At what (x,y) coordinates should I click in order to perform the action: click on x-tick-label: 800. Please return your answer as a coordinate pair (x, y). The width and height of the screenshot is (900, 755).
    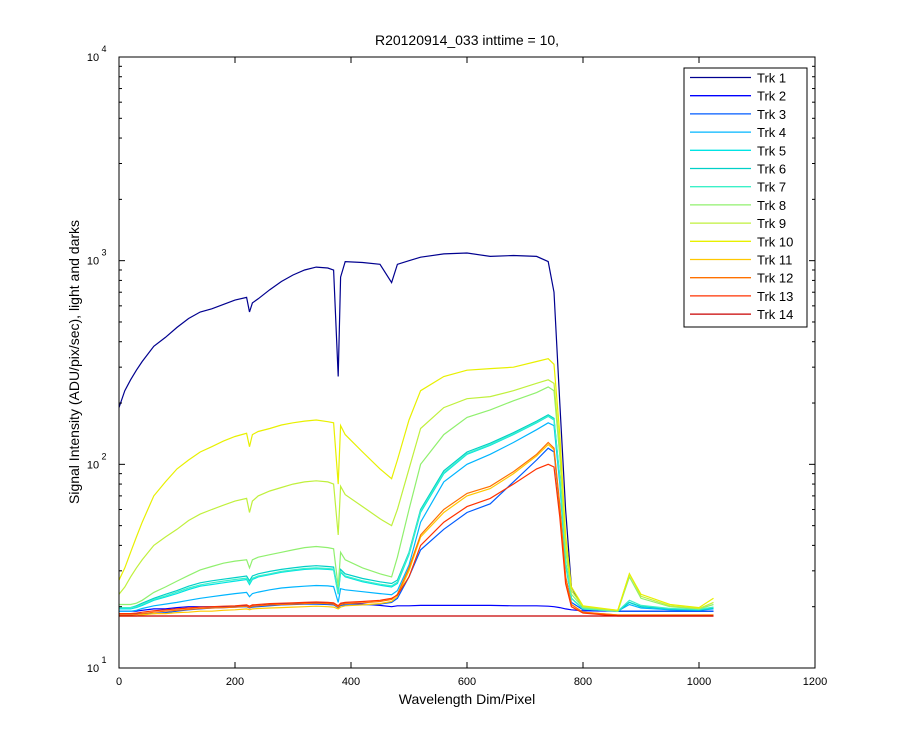
    Looking at the image, I should click on (583, 682).